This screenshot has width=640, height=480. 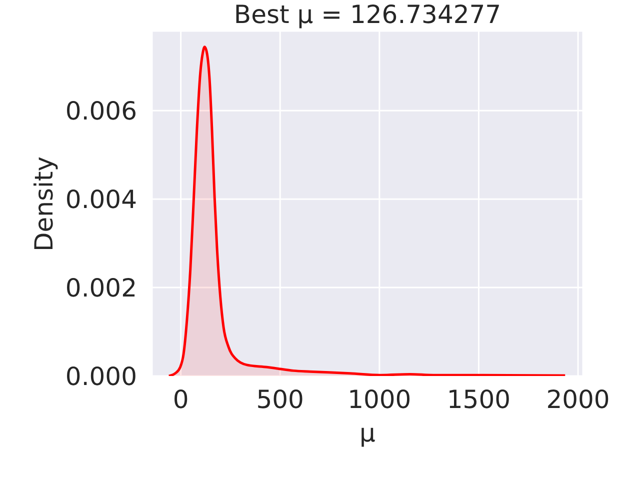 What do you see at coordinates (180, 399) in the screenshot?
I see `x-tick-label: 0` at bounding box center [180, 399].